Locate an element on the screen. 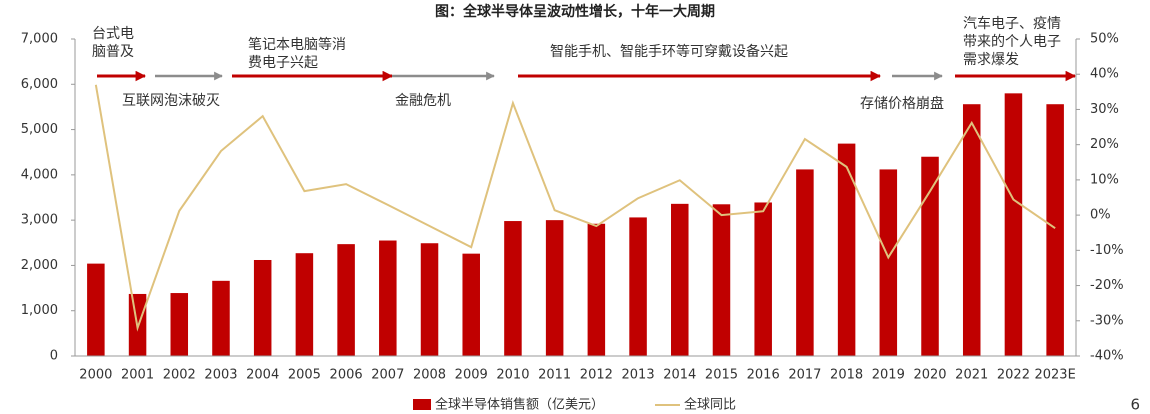 This screenshot has height=414, width=1150. annotation: 互联网泡沫破灭 is located at coordinates (171, 101).